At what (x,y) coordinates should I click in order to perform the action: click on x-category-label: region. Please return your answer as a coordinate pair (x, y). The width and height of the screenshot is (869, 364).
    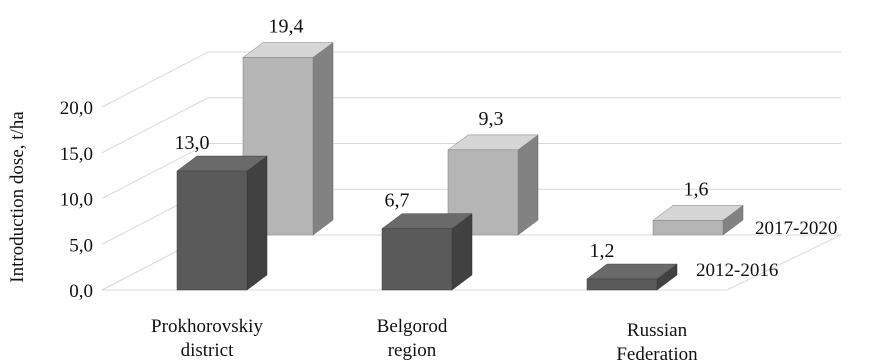
    Looking at the image, I should click on (412, 350).